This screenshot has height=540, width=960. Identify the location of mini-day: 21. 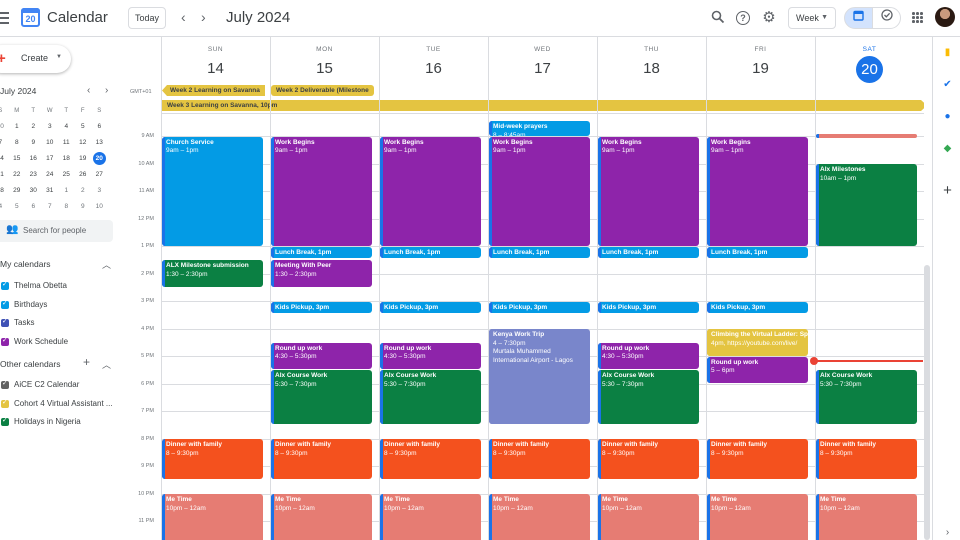
(4, 175).